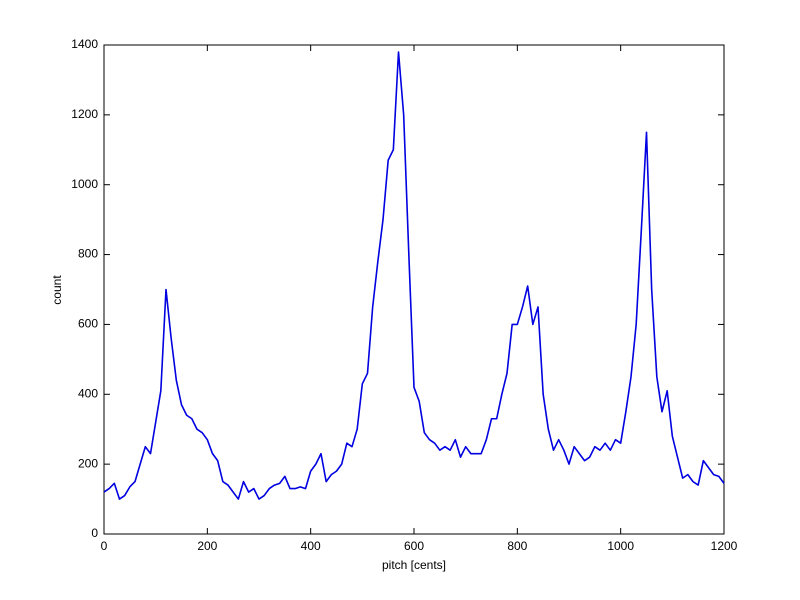 The width and height of the screenshot is (800, 600). What do you see at coordinates (94, 533) in the screenshot?
I see `y-tick-label: 0` at bounding box center [94, 533].